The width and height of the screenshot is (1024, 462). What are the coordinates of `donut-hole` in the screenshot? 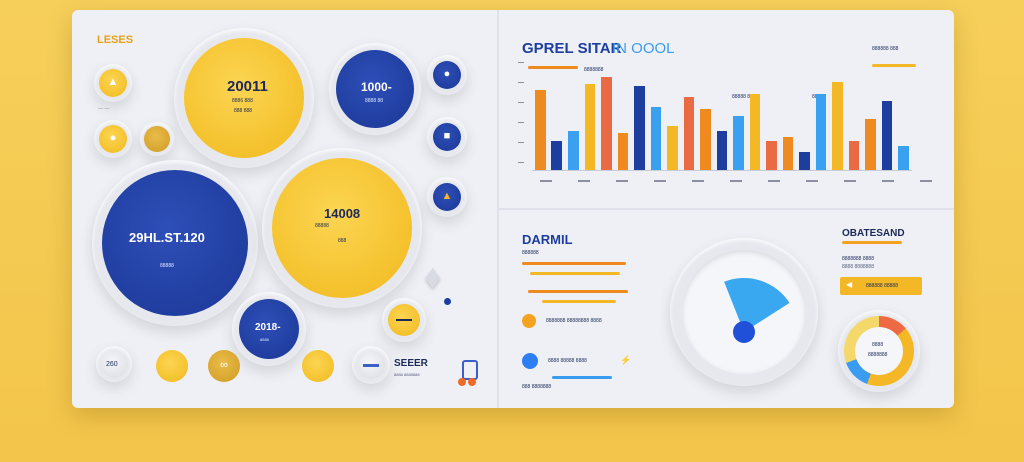 It's located at (879, 351).